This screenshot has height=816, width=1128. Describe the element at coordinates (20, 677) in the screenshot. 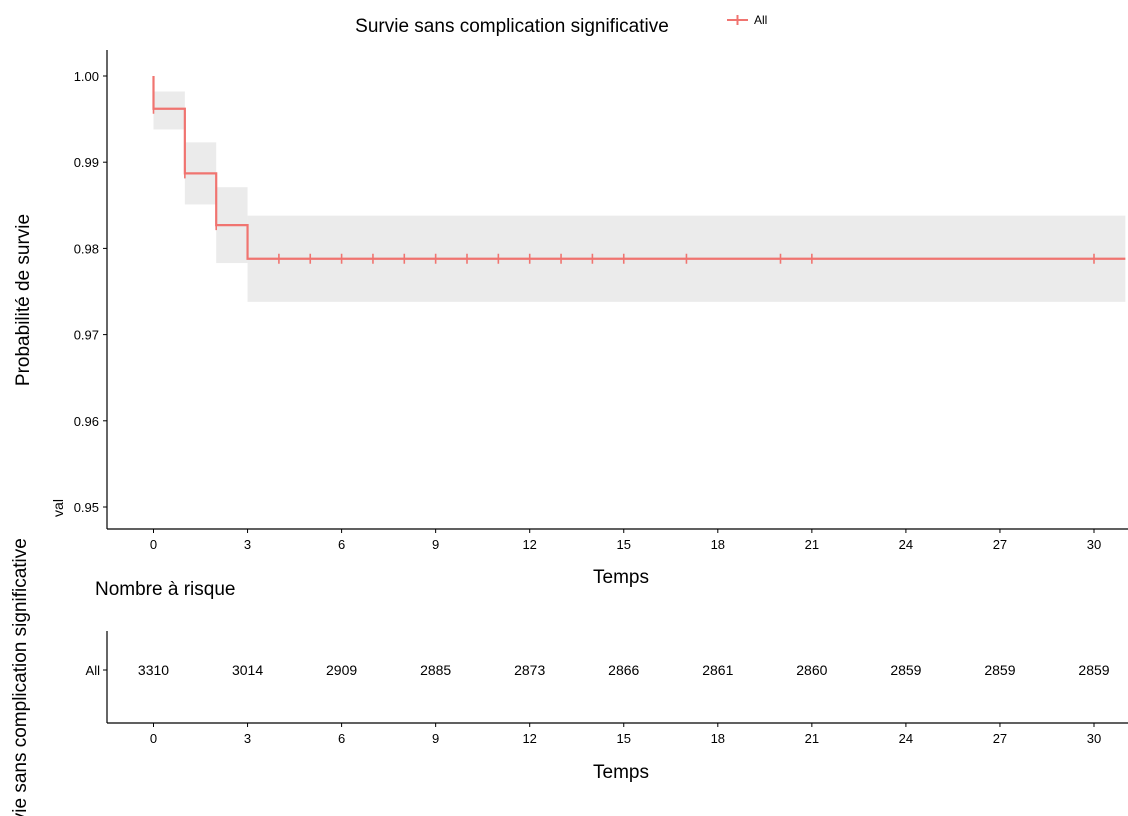

I see `risk-table-ylabel: Survie sans complication significative` at that location.